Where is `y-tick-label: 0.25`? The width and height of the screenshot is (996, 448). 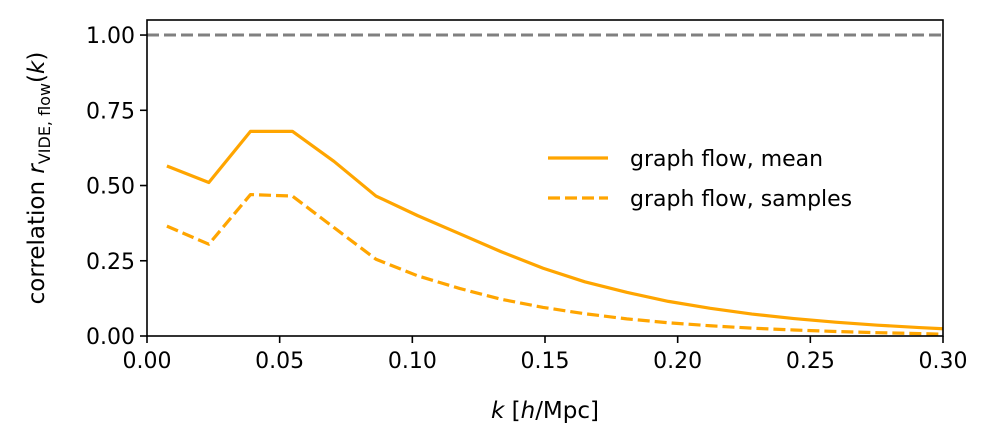
y-tick-label: 0.25 is located at coordinates (110, 262).